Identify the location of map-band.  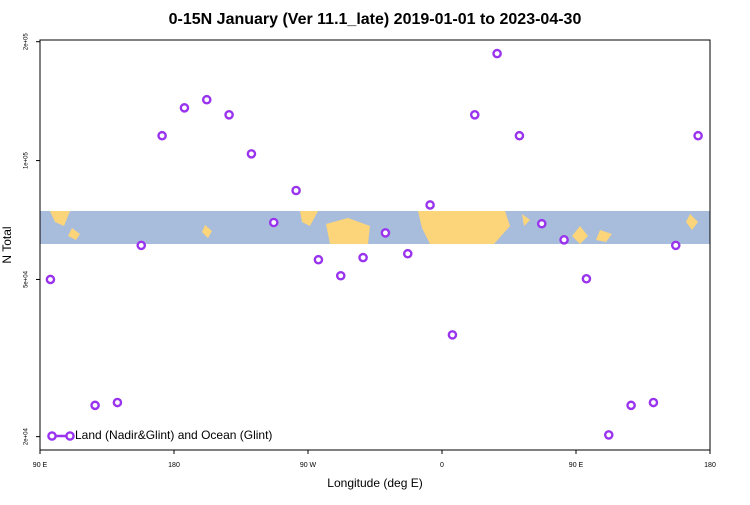
(375, 227).